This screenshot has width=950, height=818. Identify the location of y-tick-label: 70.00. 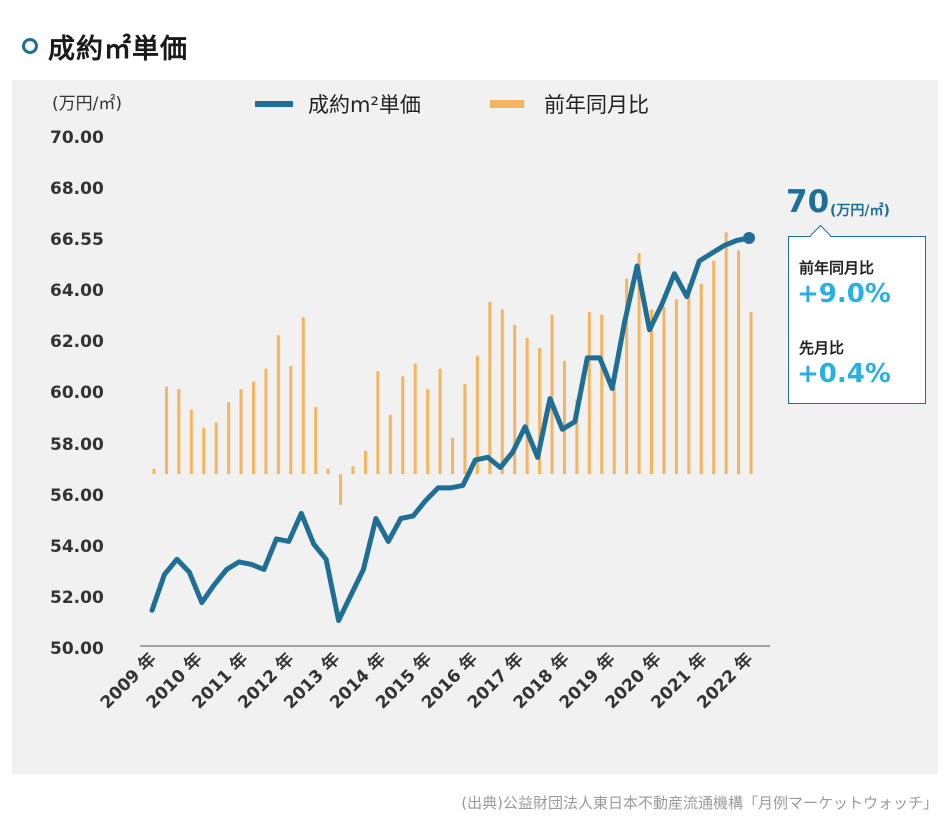
(77, 138).